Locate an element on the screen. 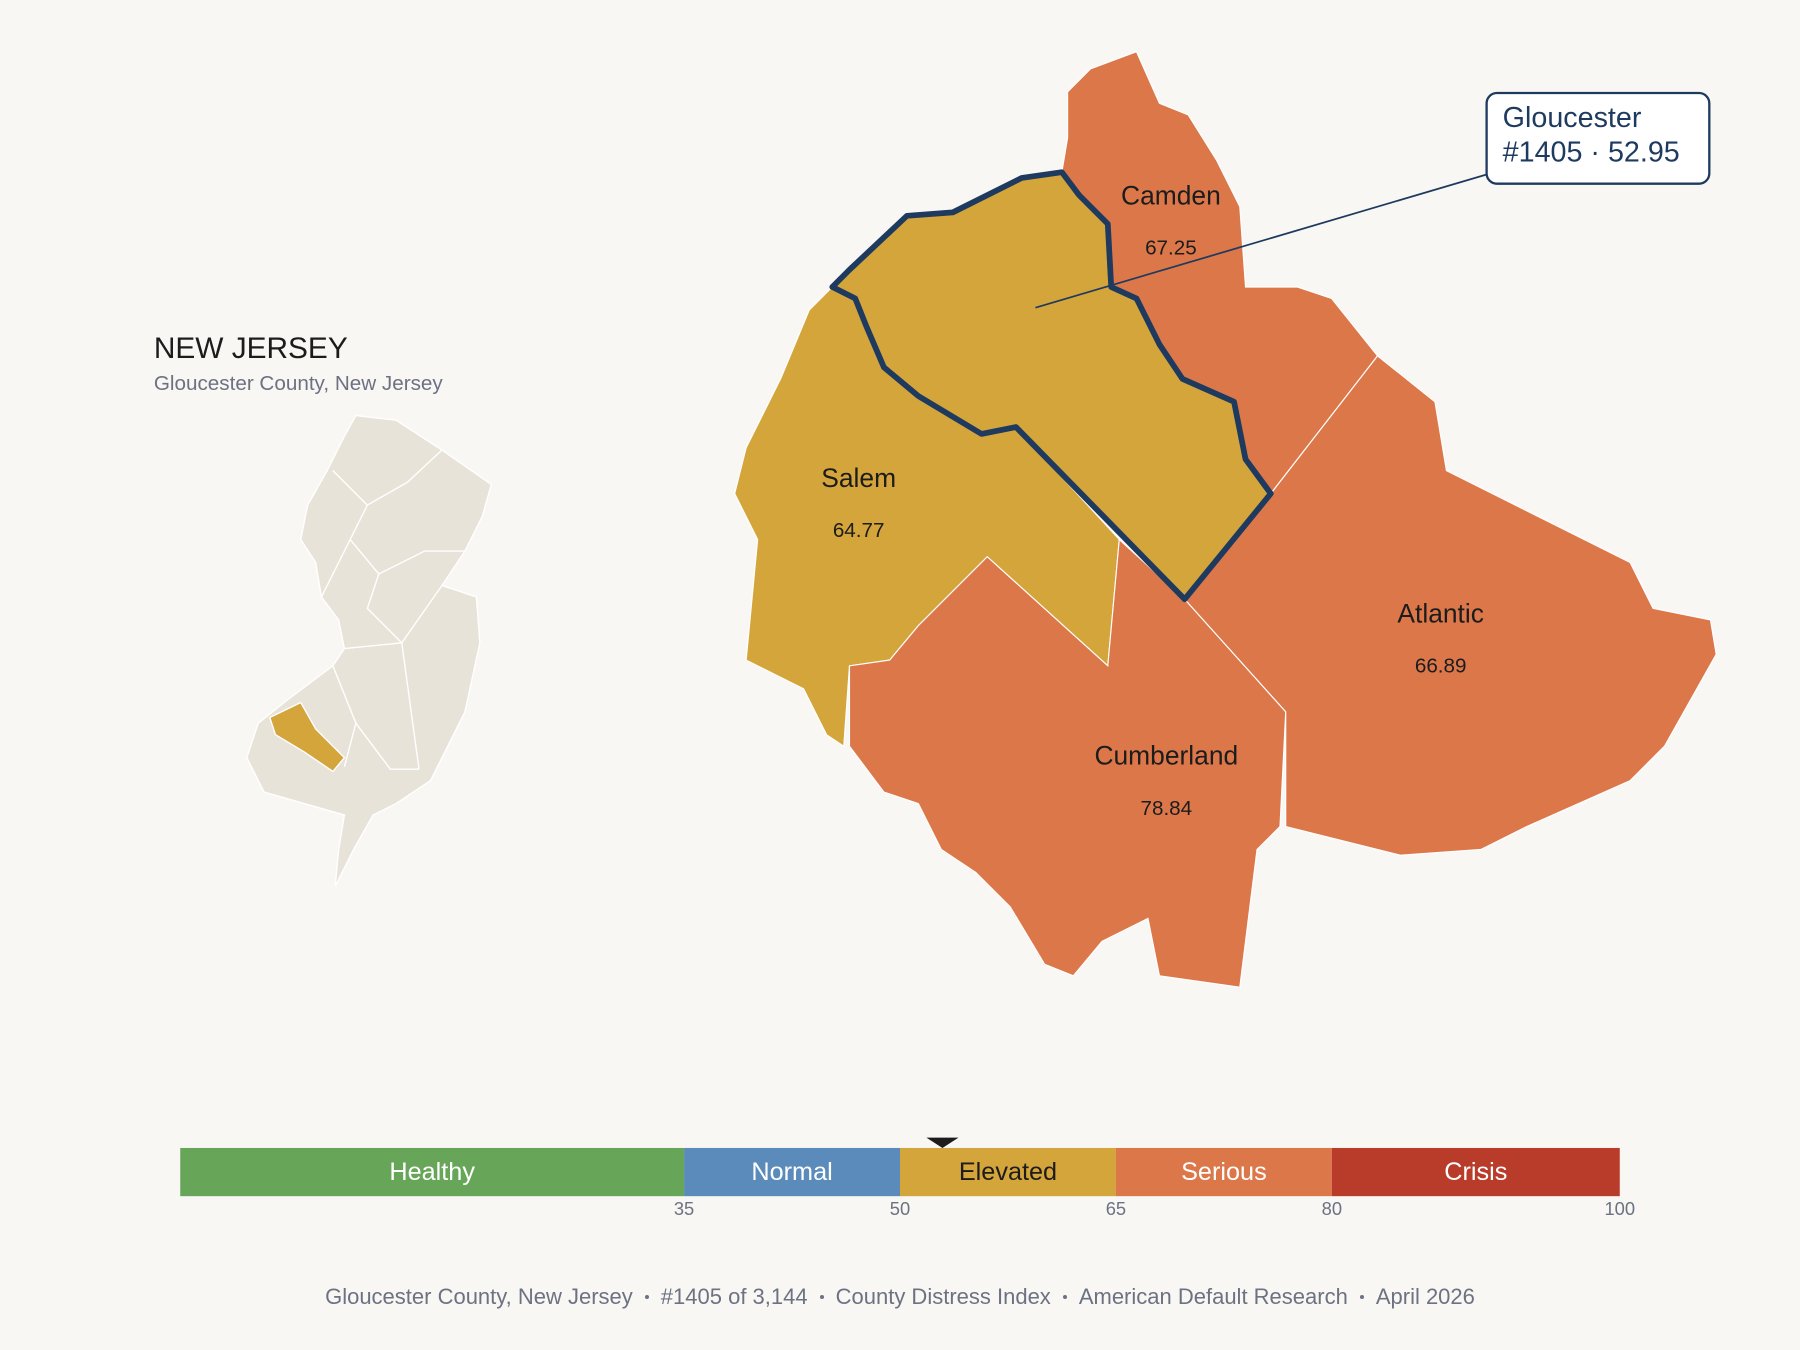 The image size is (1800, 1350). county-name: Salem is located at coordinates (858, 478).